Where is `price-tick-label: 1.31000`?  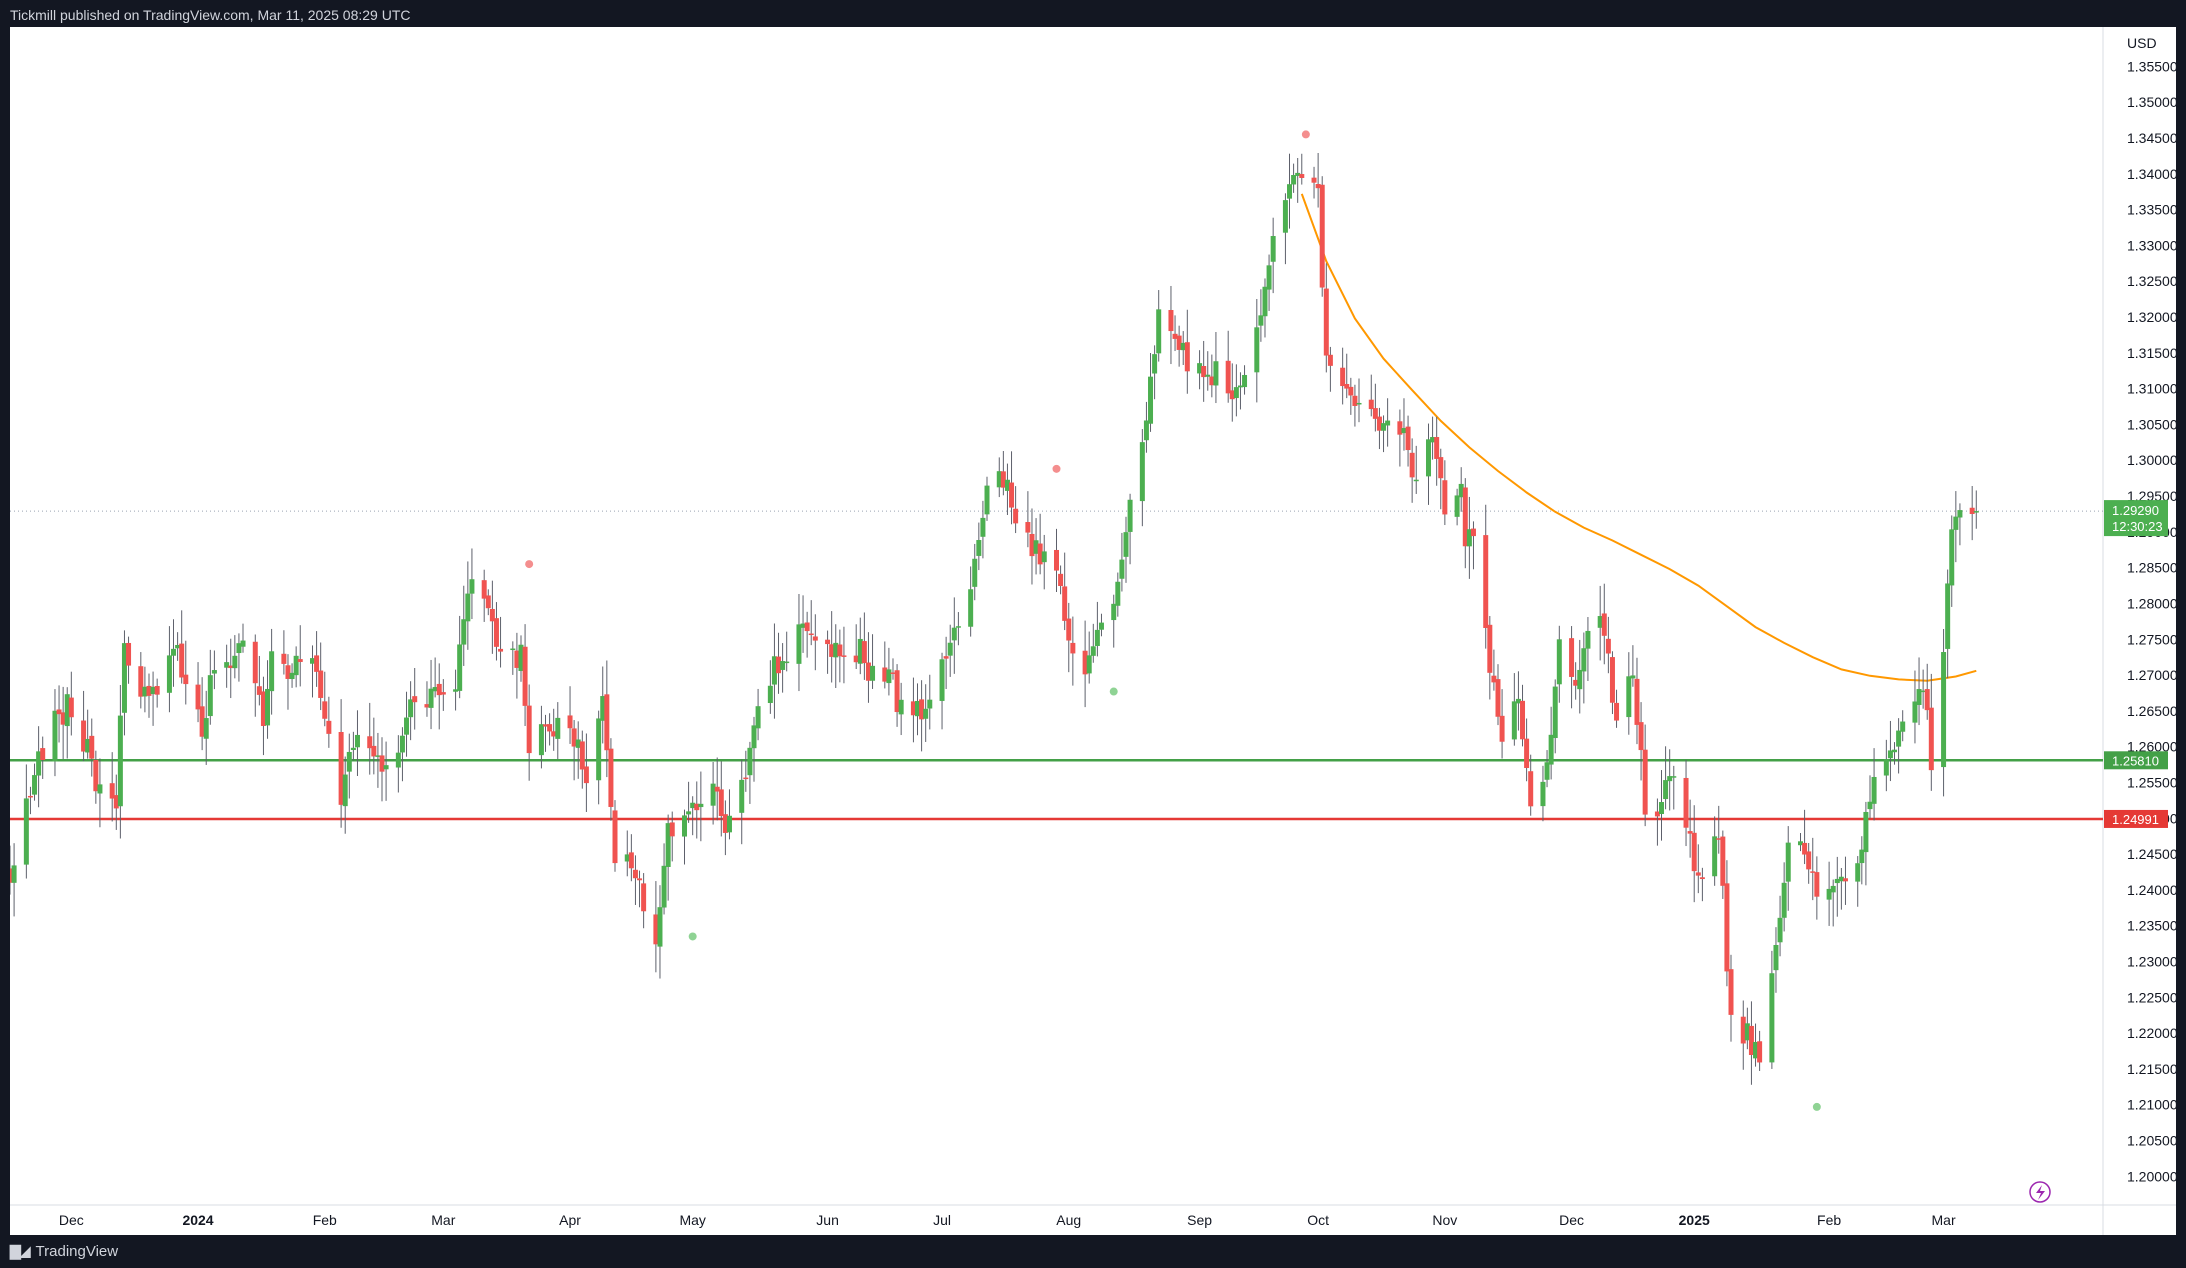 price-tick-label: 1.31000 is located at coordinates (2151, 389).